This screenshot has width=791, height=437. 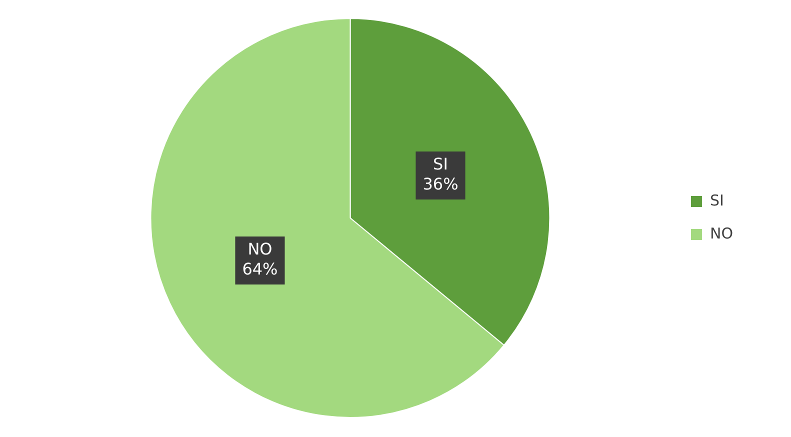 I want to click on slice-label: SI, so click(x=440, y=164).